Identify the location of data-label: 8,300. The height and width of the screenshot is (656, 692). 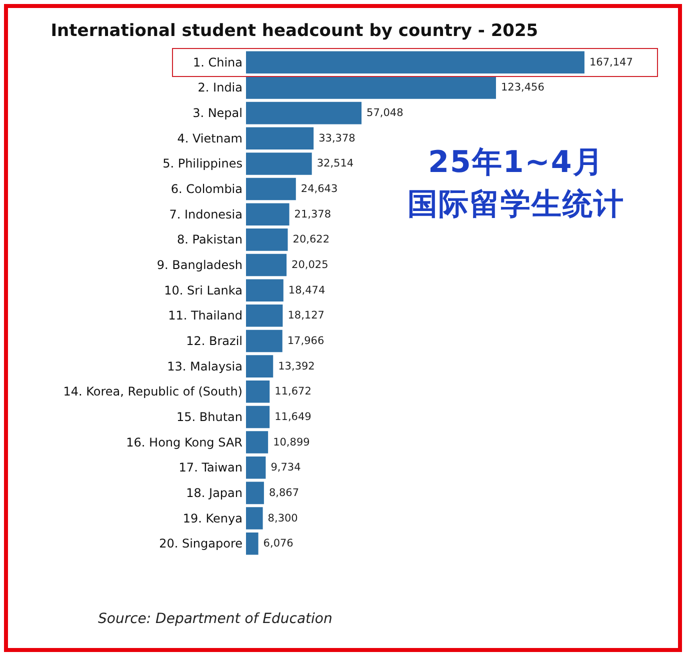
(283, 518).